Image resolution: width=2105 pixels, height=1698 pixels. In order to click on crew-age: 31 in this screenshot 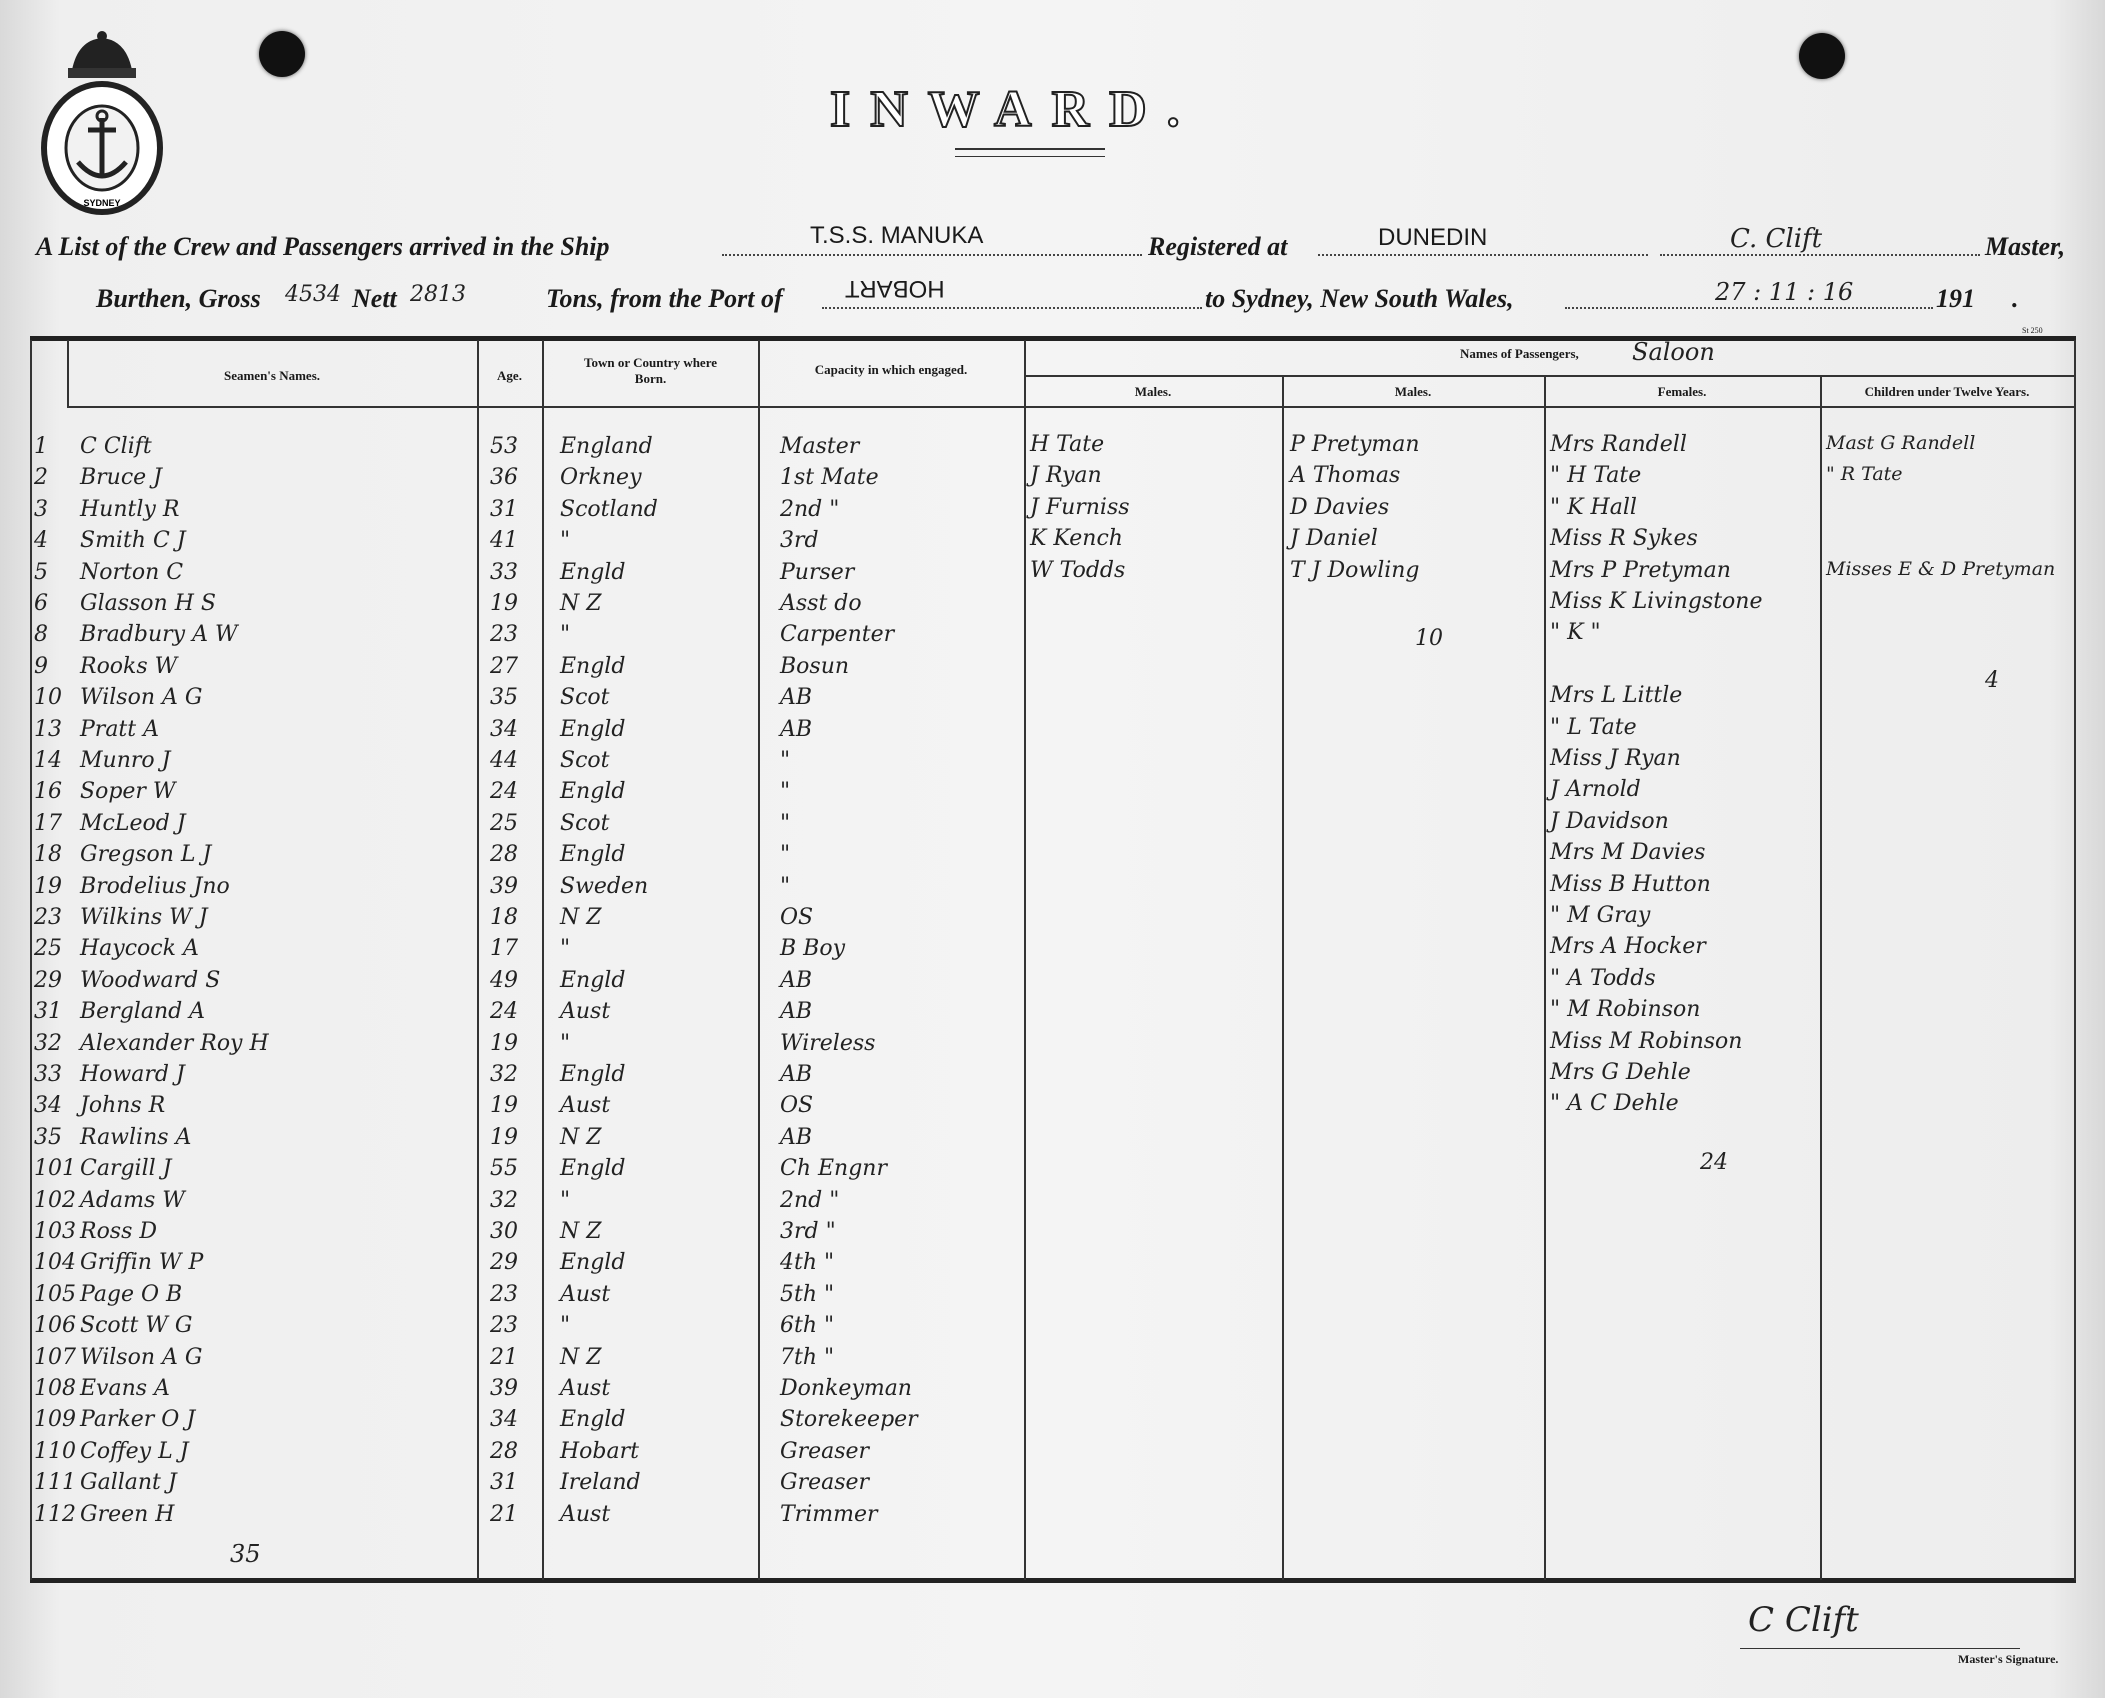, I will do `click(504, 1483)`.